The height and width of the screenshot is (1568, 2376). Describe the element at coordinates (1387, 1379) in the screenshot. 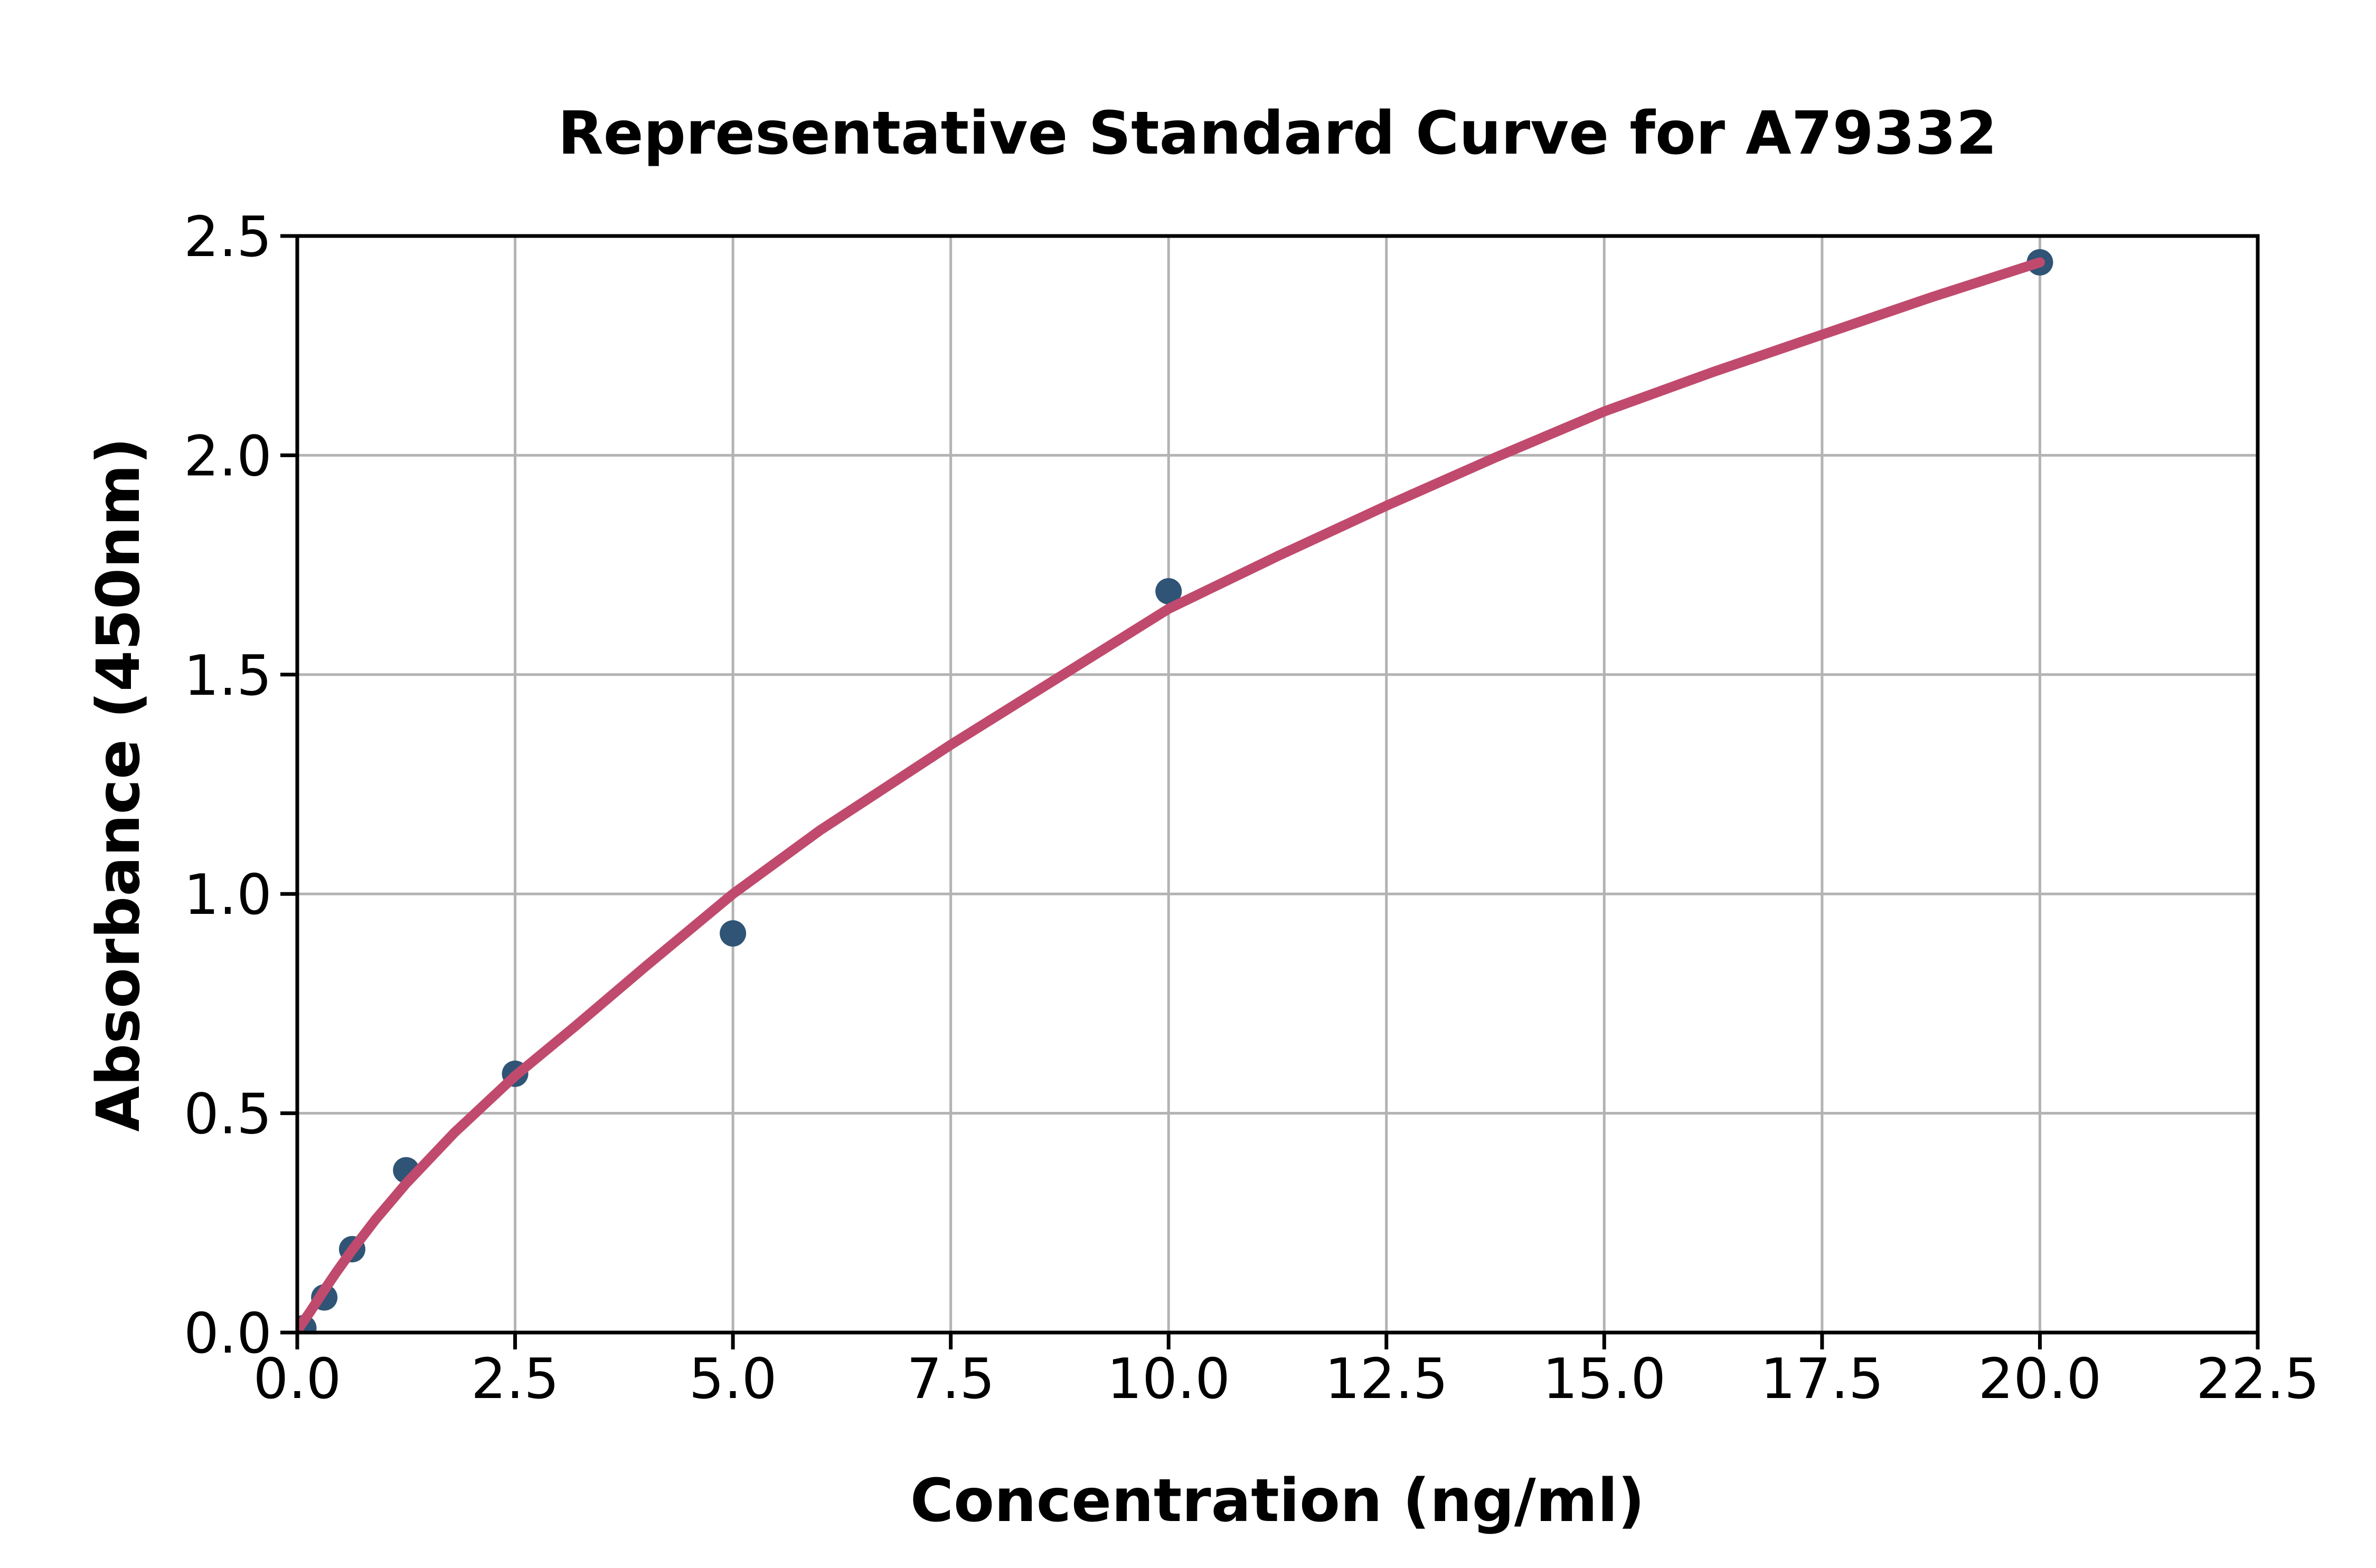

I see `x-tick-label: 12.5` at that location.